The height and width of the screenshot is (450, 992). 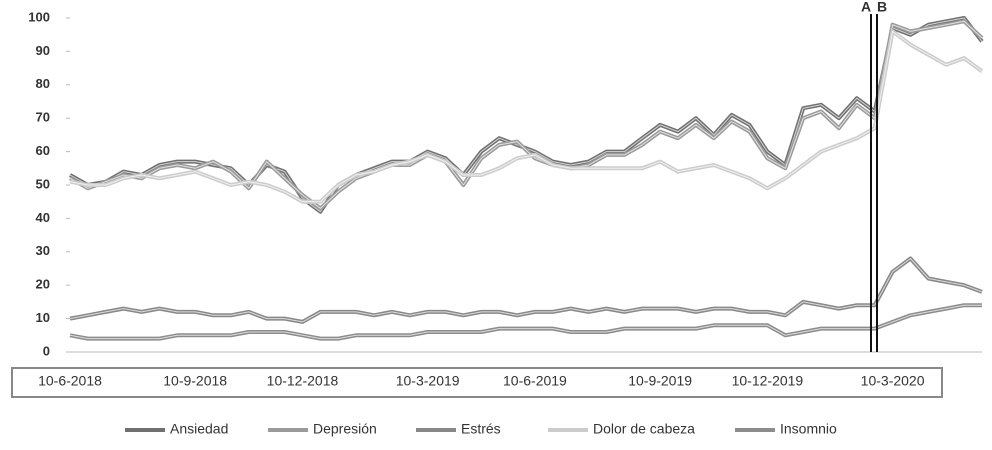 I want to click on legend-label: Estrés, so click(x=481, y=429).